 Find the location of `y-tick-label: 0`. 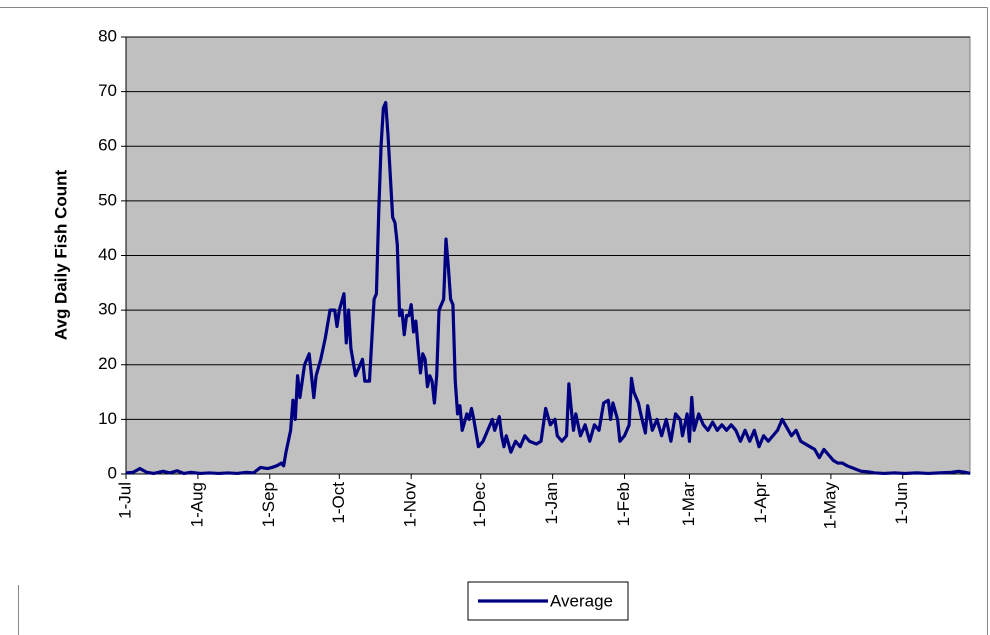

y-tick-label: 0 is located at coordinates (112, 472).